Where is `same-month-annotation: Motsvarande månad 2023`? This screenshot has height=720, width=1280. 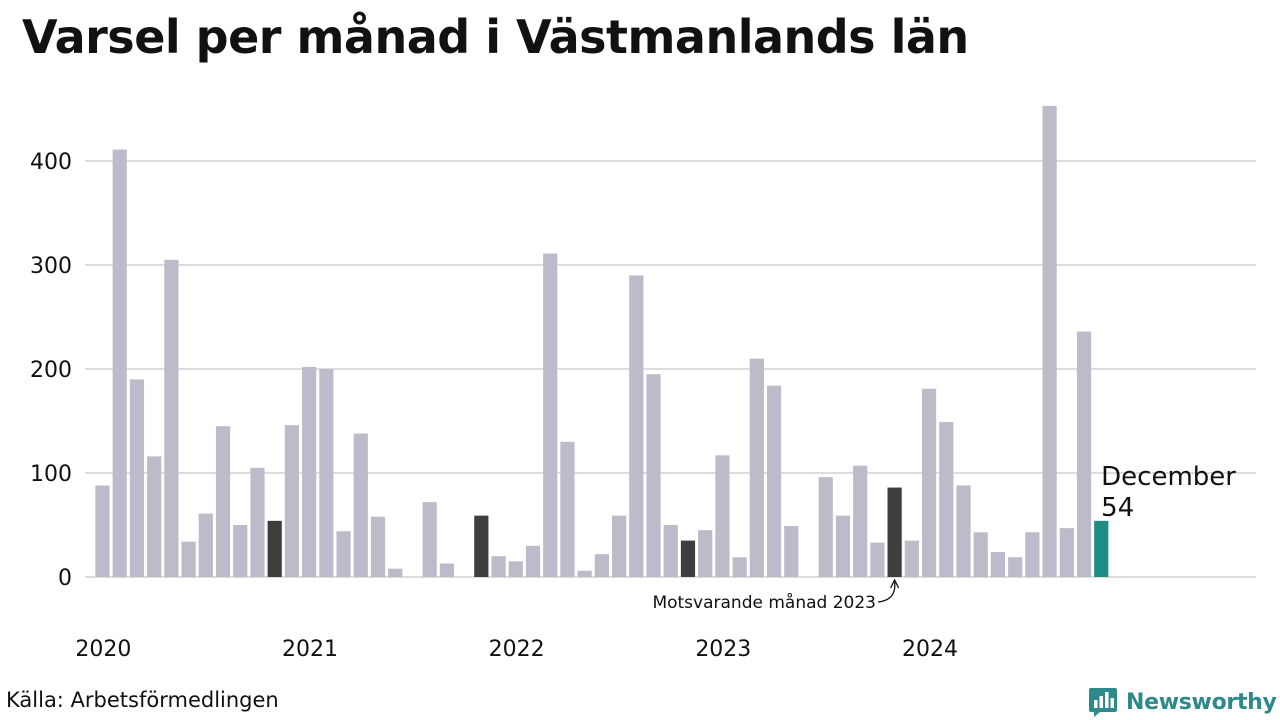 same-month-annotation: Motsvarande månad 2023 is located at coordinates (776, 595).